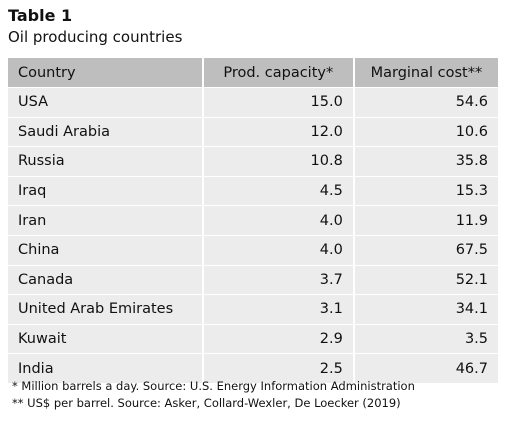 This screenshot has width=512, height=431. I want to click on table-row: Canada 3.7 52.1, so click(253, 279).